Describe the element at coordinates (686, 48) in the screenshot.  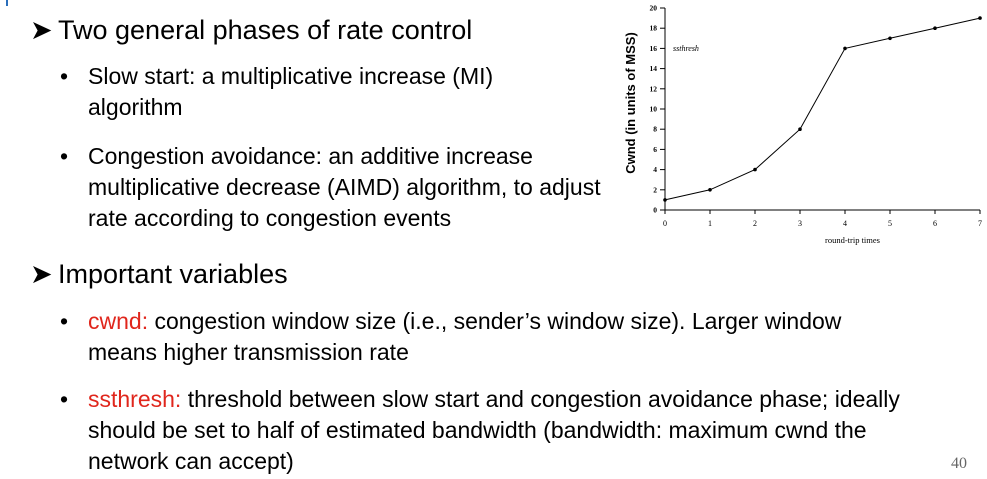
I see `ssthresh-annotation: ssthresh` at that location.